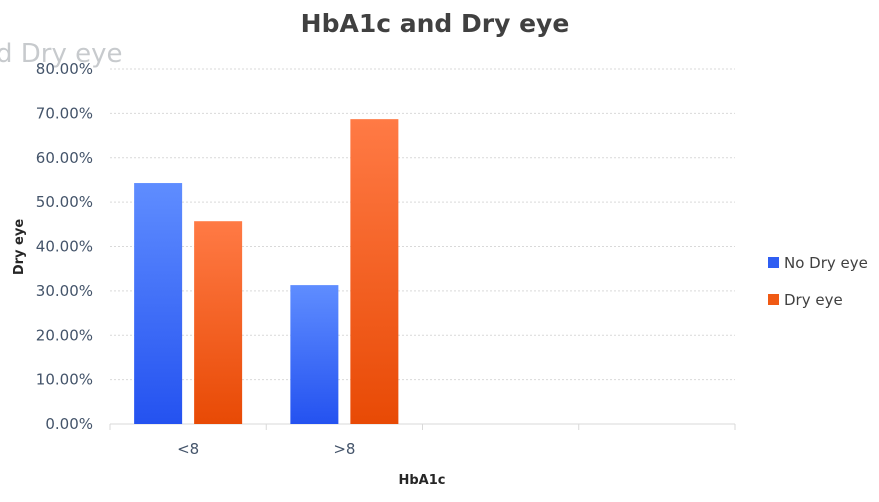 This screenshot has width=879, height=502. I want to click on legend-label: Dry eye, so click(813, 300).